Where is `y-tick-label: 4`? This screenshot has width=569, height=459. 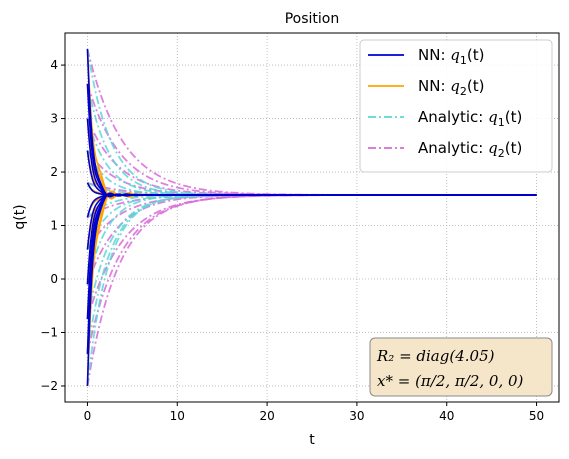 y-tick-label: 4 is located at coordinates (54, 65).